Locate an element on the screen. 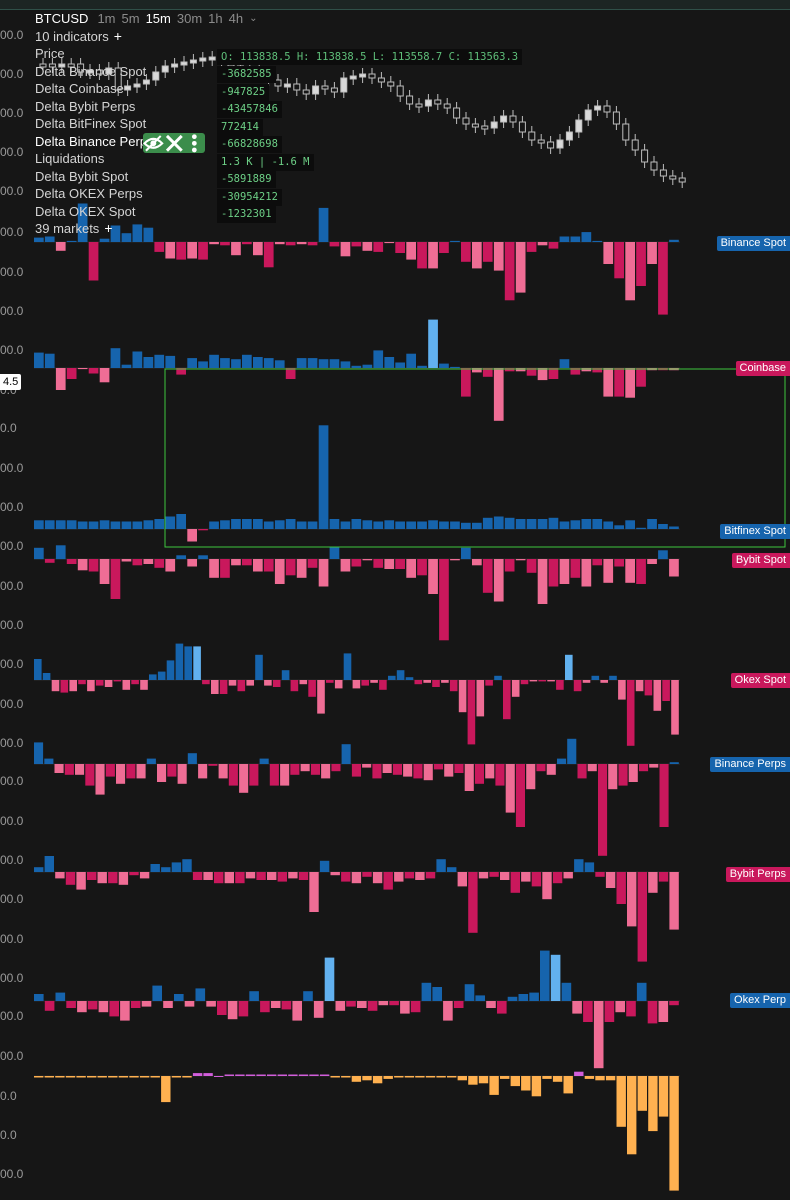 The height and width of the screenshot is (1200, 790). add-indicator-icon: + is located at coordinates (117, 35).